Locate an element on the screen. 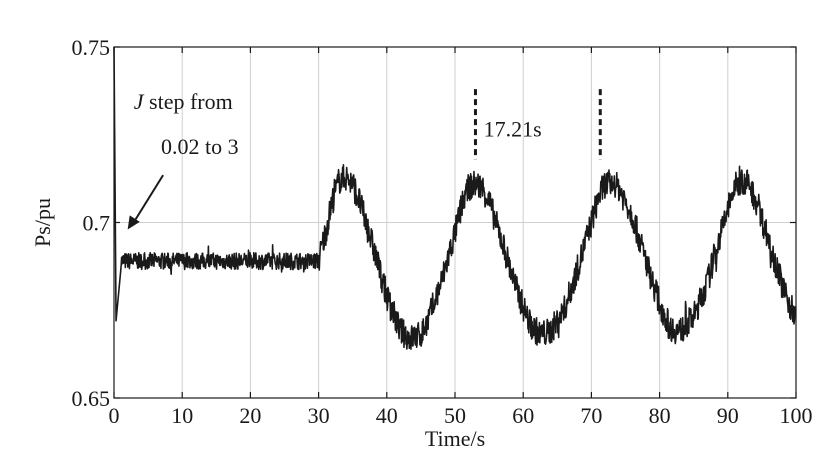 The image size is (834, 471). x-tick-label: 90 is located at coordinates (728, 415).